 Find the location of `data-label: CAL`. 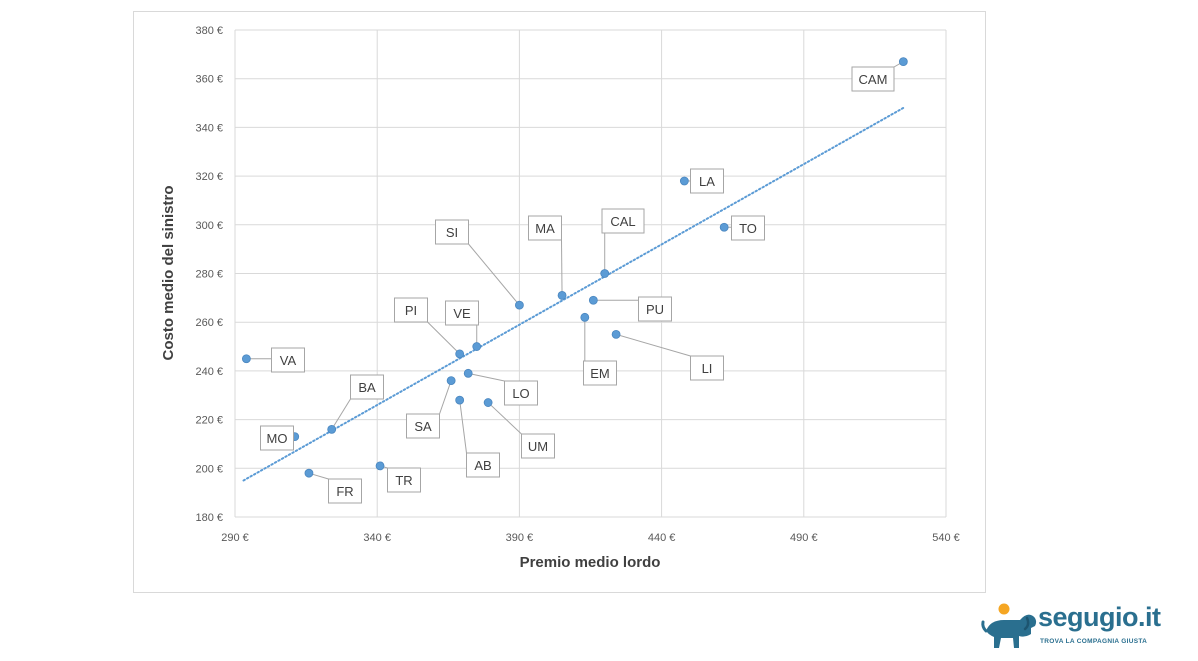

data-label: CAL is located at coordinates (622, 221).